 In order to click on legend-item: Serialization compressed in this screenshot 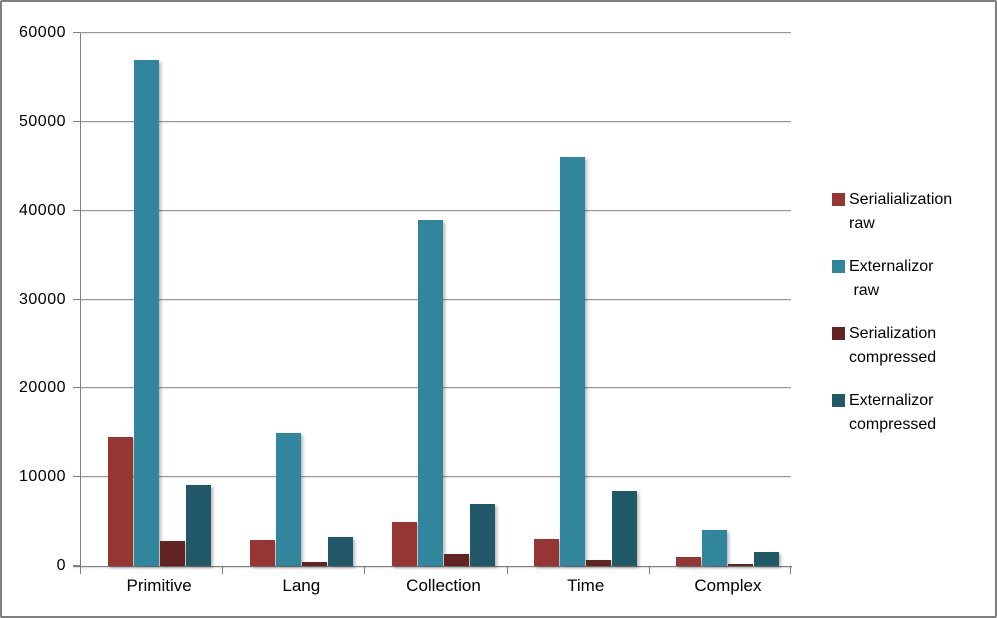, I will do `click(909, 346)`.